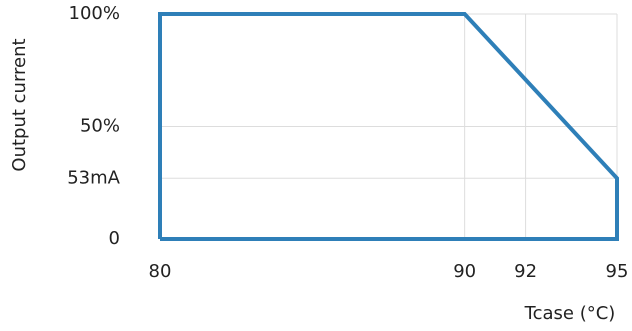  What do you see at coordinates (19, 104) in the screenshot?
I see `y-axis-label: Output current` at bounding box center [19, 104].